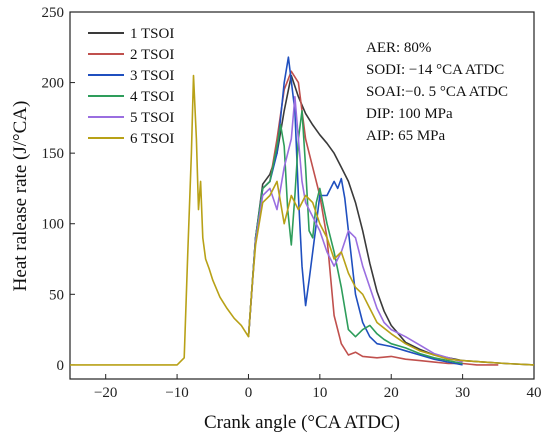  What do you see at coordinates (53, 225) in the screenshot?
I see `y-tick-label-2: 100` at bounding box center [53, 225].